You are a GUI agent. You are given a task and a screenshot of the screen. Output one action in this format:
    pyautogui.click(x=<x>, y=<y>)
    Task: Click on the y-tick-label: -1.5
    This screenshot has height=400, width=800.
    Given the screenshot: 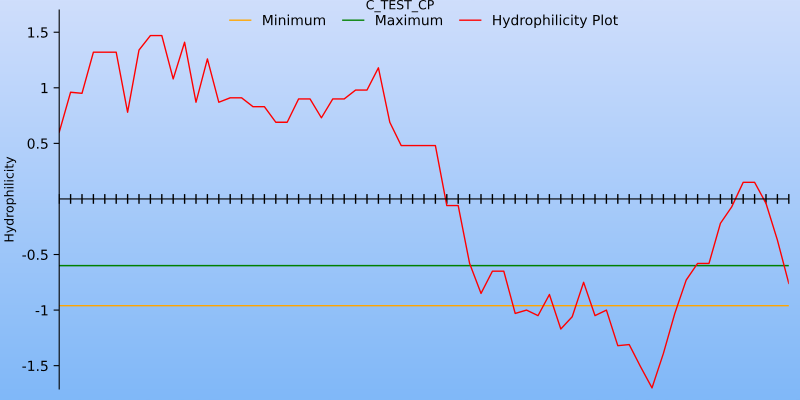 What is the action you would take?
    pyautogui.click(x=35, y=366)
    